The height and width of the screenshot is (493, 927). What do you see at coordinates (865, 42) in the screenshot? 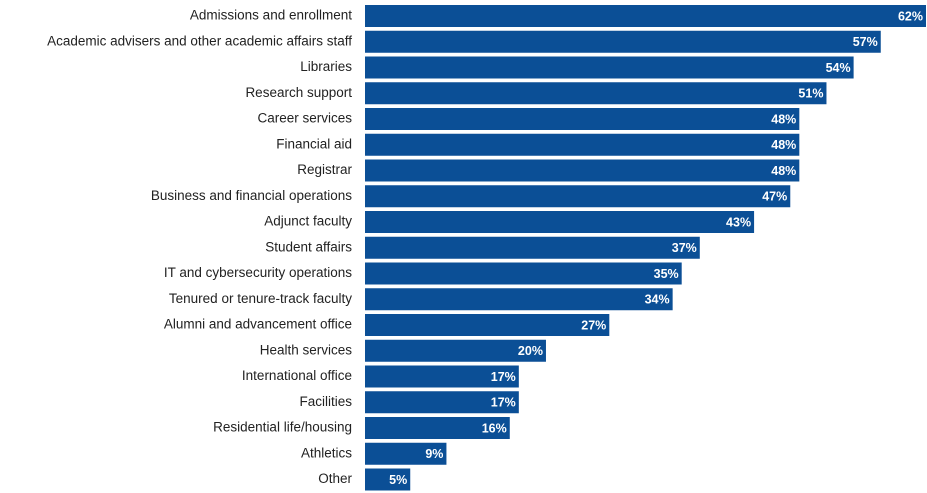
I see `value-label: 57%` at bounding box center [865, 42].